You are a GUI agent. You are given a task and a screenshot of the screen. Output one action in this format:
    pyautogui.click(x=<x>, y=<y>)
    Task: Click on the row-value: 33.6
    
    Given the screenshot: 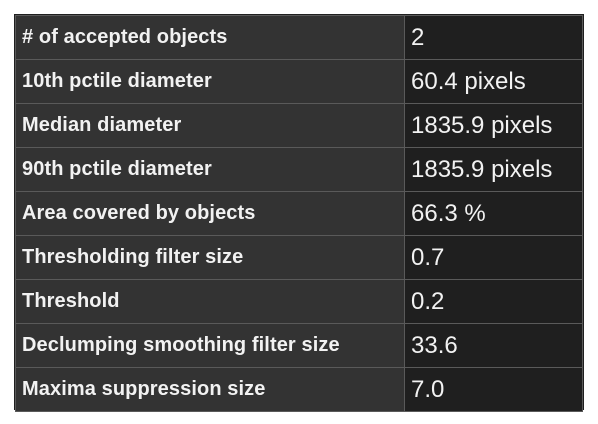 What is the action you would take?
    pyautogui.click(x=494, y=346)
    